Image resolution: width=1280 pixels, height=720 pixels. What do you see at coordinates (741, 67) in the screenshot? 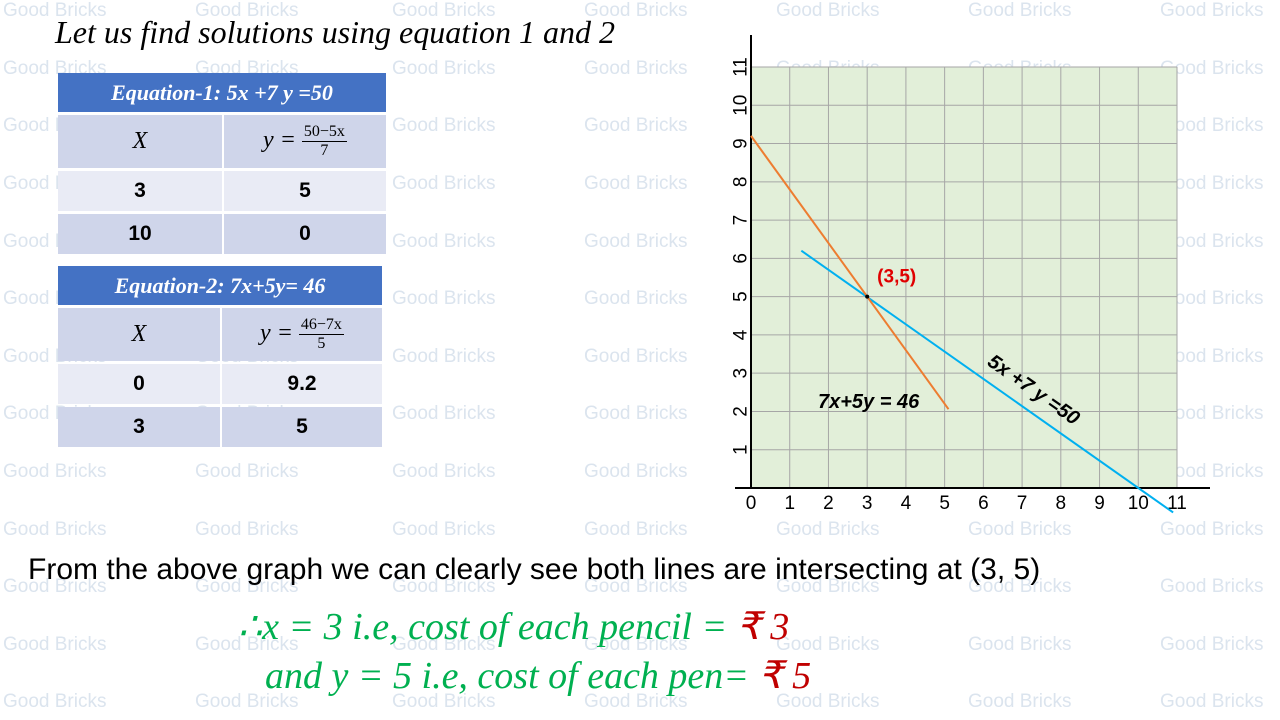
I see `y-tick-label: 11` at bounding box center [741, 67].